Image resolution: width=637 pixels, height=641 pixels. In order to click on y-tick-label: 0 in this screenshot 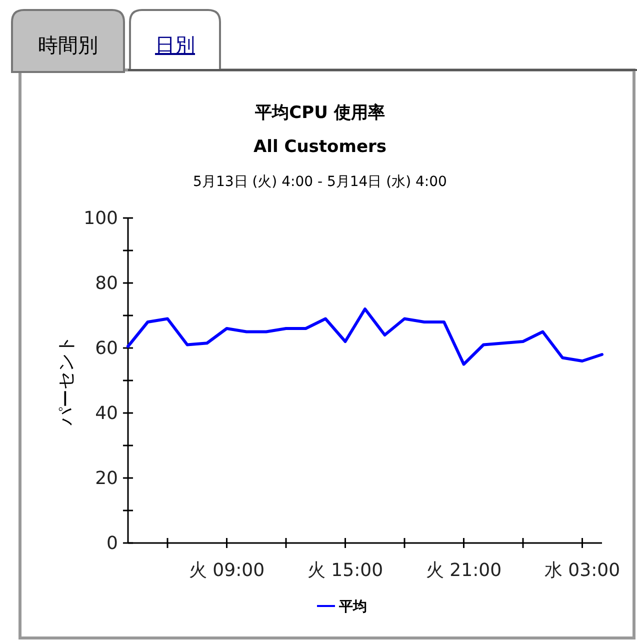, I will do `click(112, 543)`.